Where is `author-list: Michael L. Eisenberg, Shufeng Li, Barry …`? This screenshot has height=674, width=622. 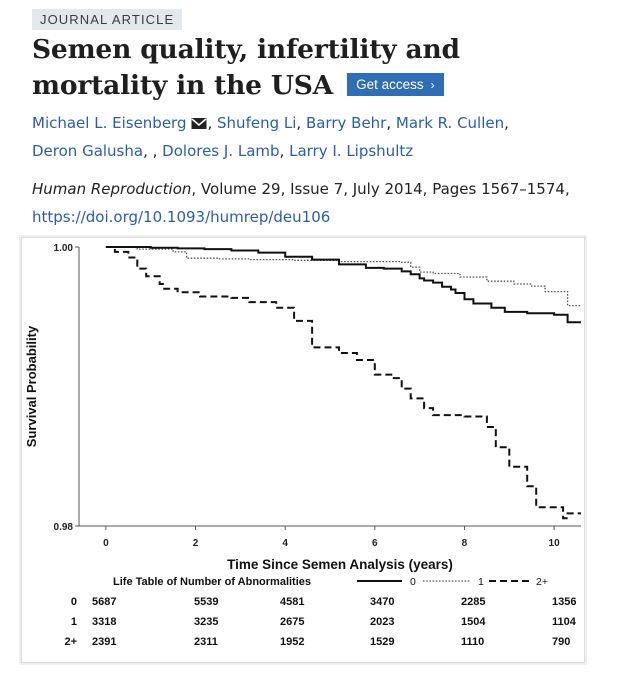
author-list: Michael L. Eisenberg, Shufeng Li, Barry … is located at coordinates (312, 137).